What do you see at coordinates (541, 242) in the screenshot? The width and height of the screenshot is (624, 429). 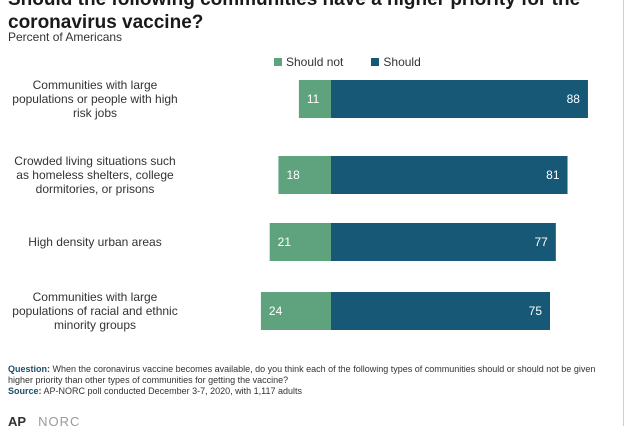 I see `value-label-should: 77` at bounding box center [541, 242].